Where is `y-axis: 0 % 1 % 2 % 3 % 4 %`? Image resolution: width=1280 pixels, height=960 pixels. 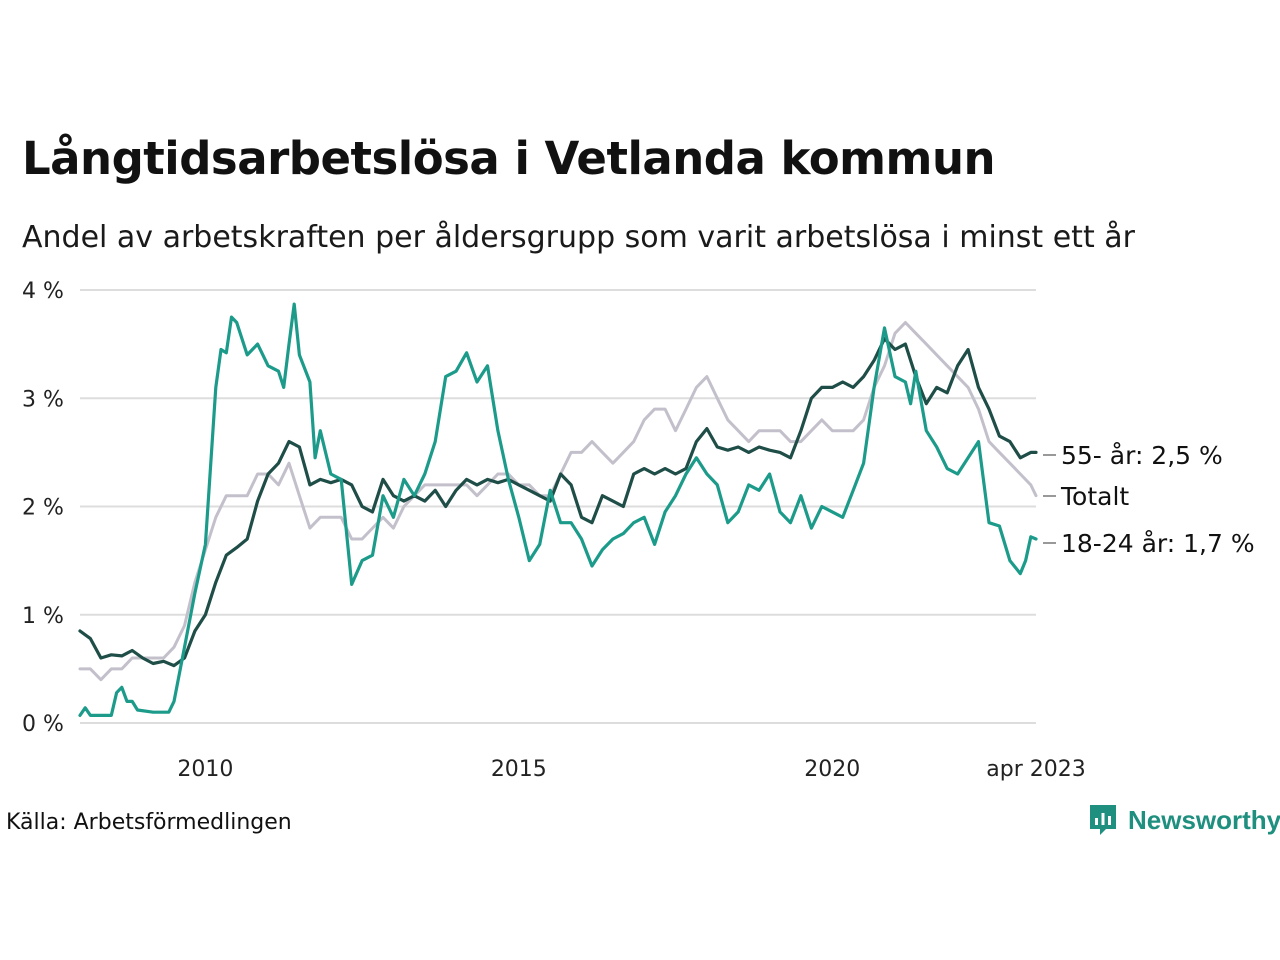
y-axis: 0 % 1 % 2 % 3 % 4 % is located at coordinates (43, 508).